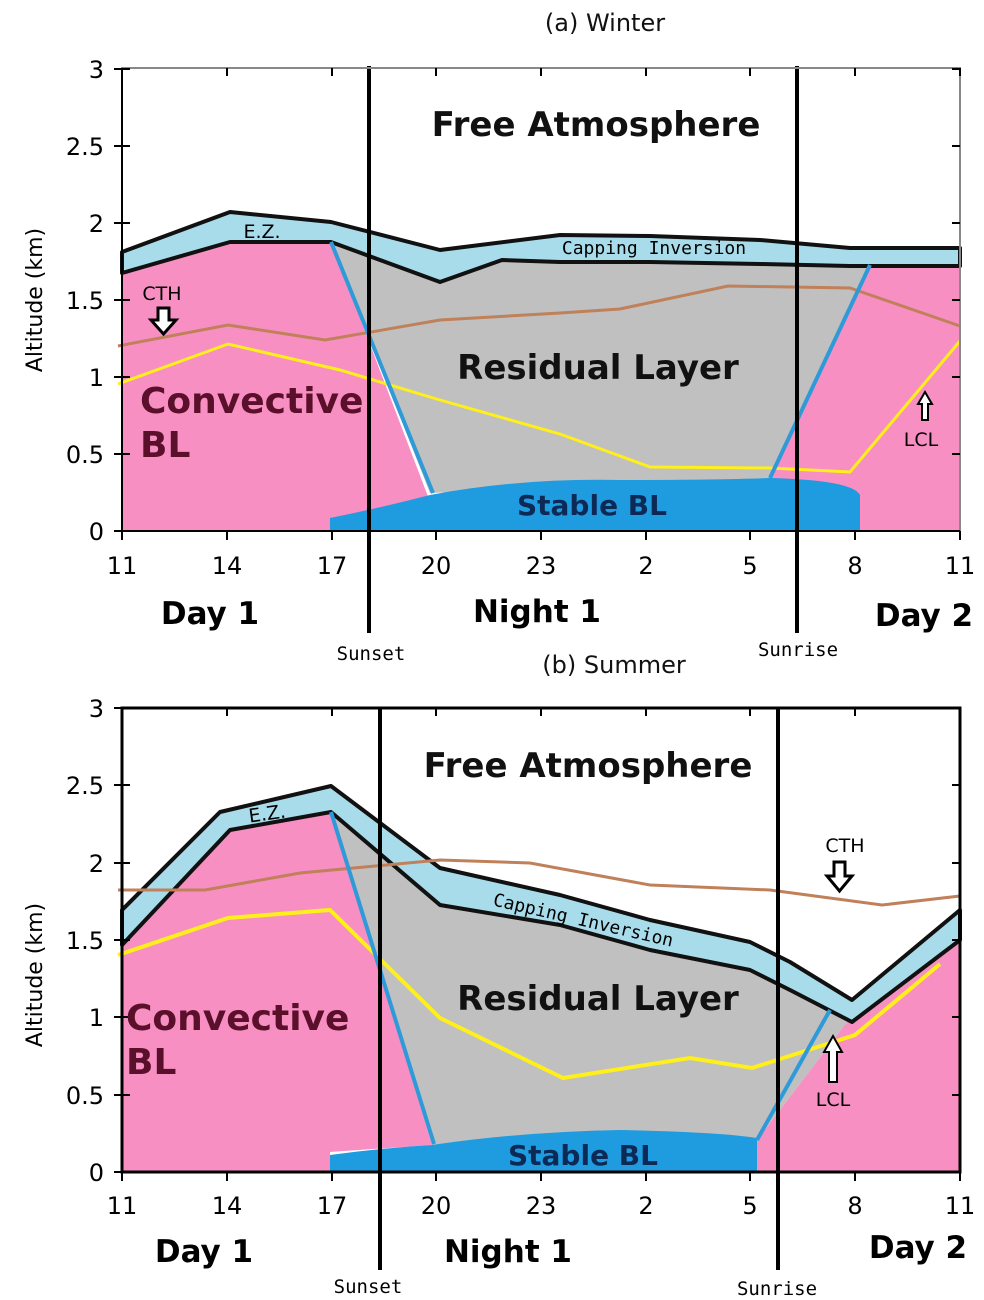 The image size is (984, 1300). Describe the element at coordinates (614, 665) in the screenshot. I see `panel-title: (b) Summer` at that location.